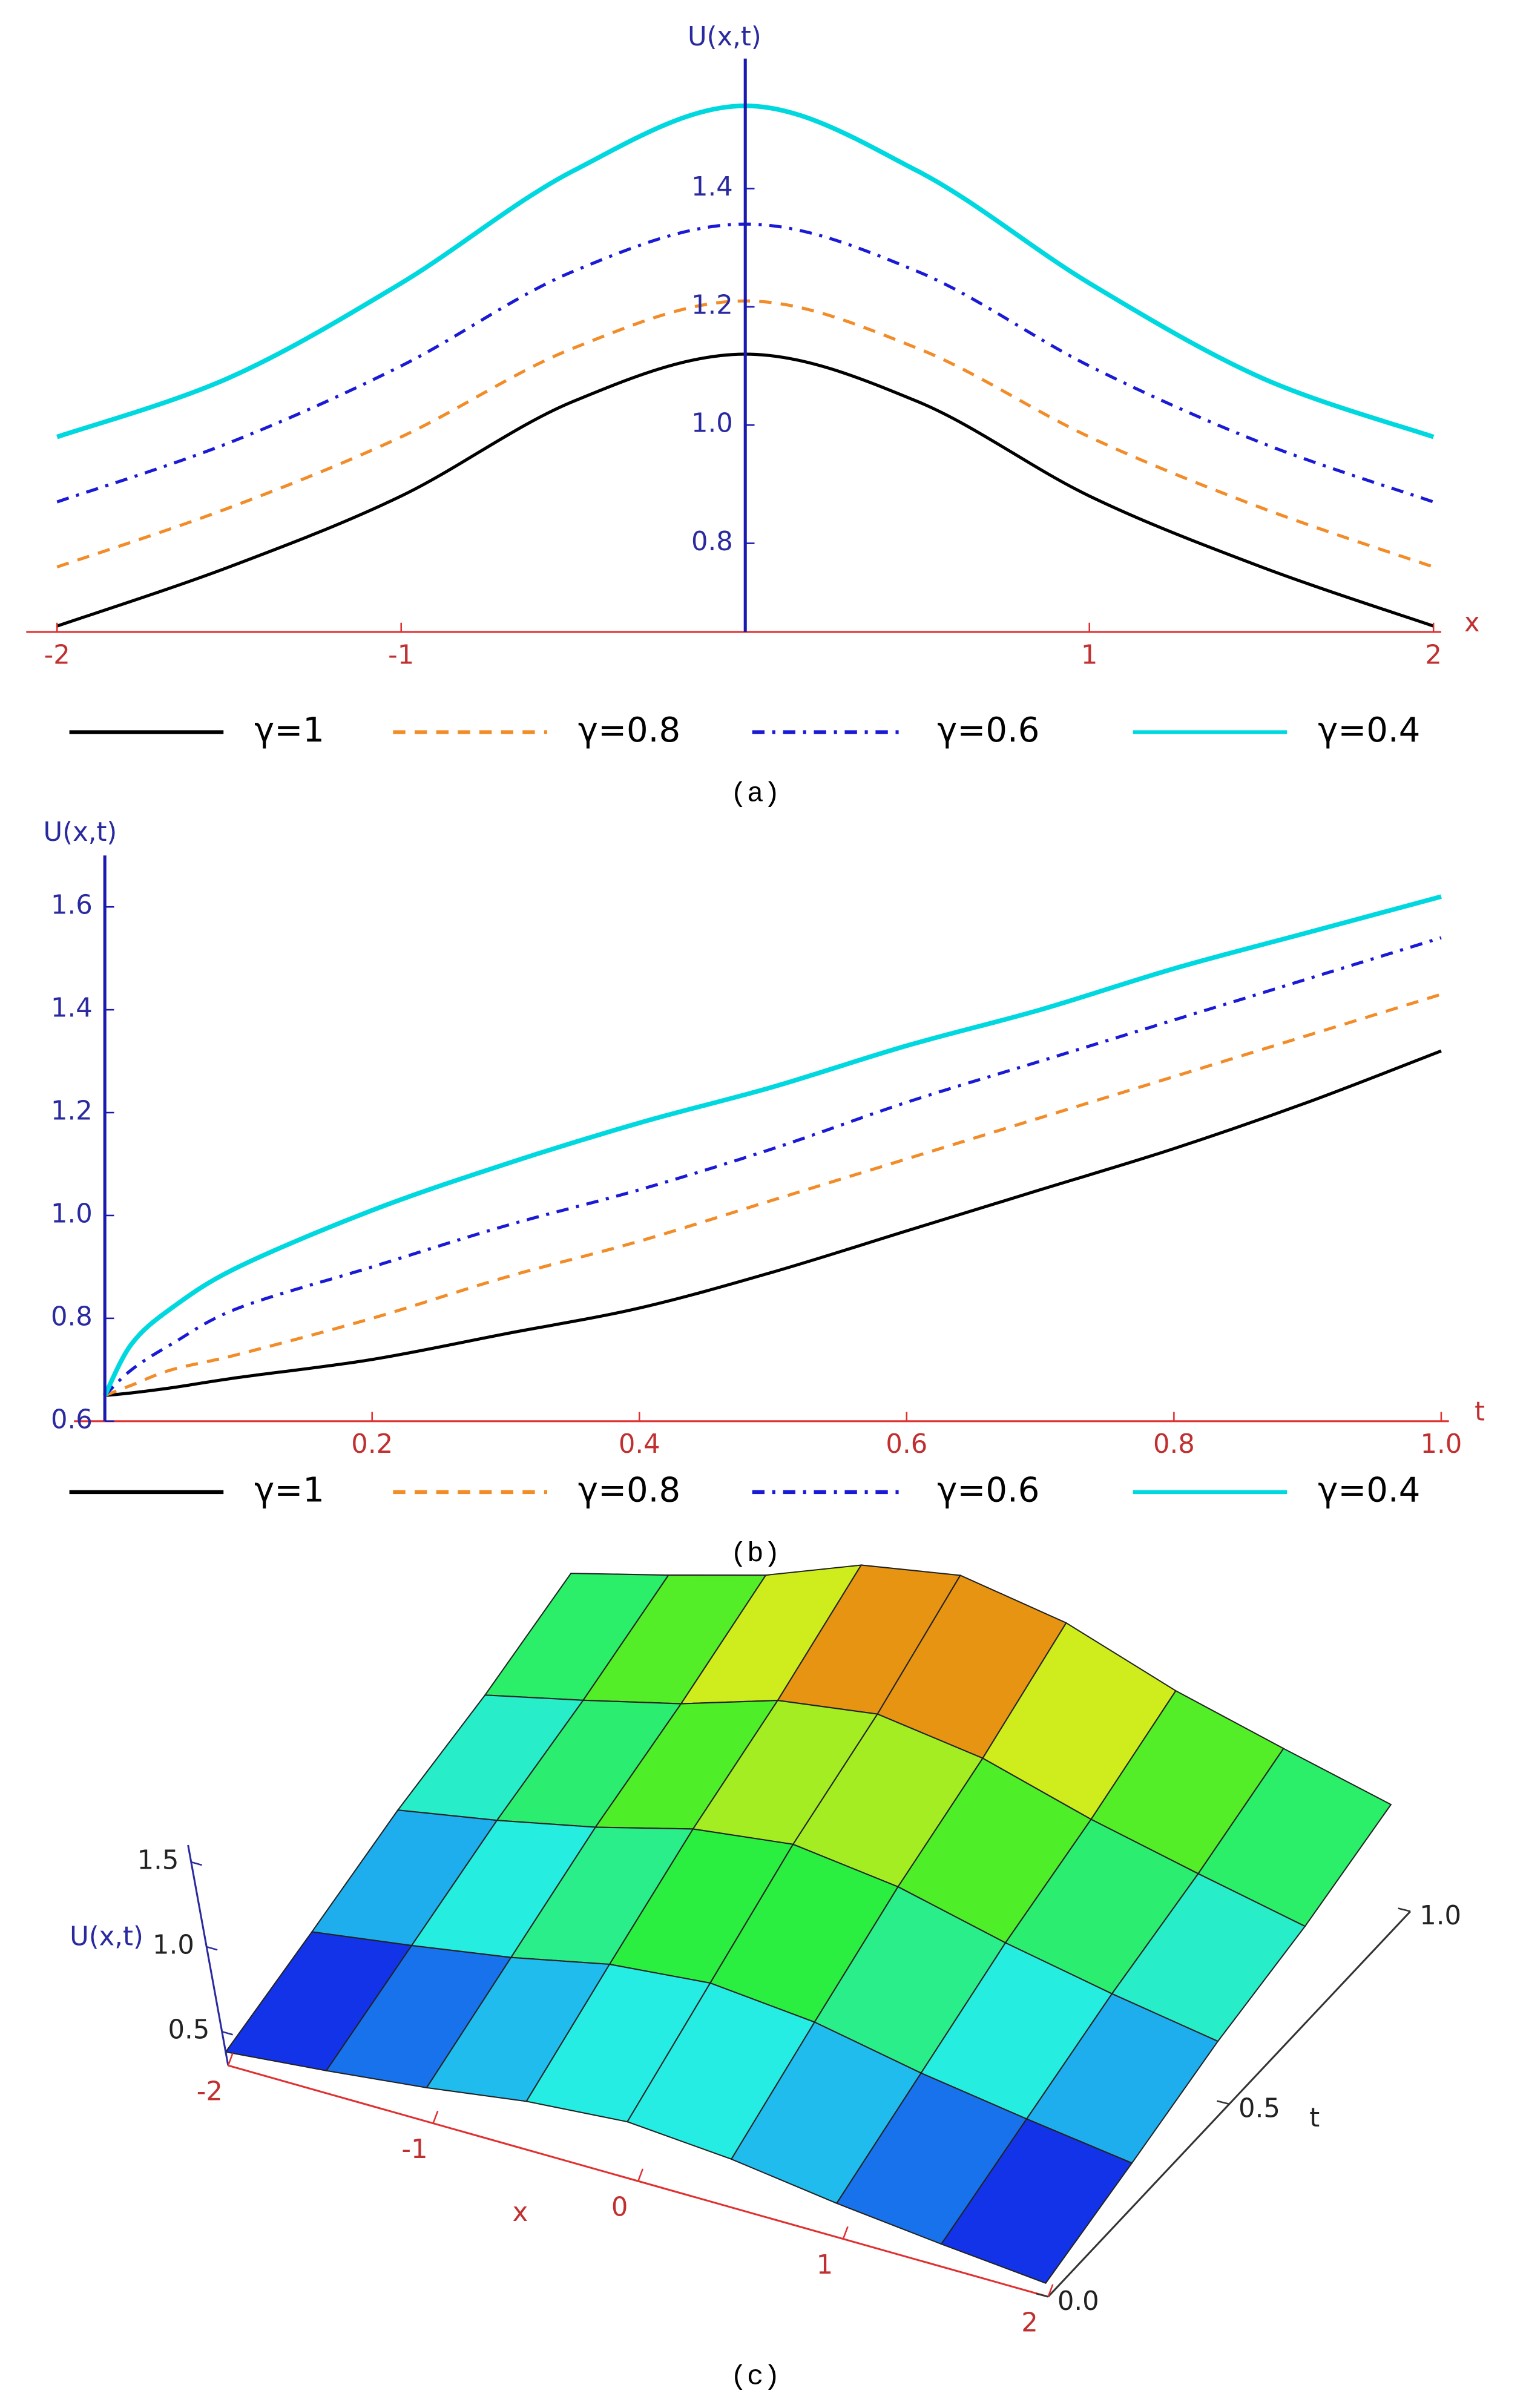  Describe the element at coordinates (1259, 2109) in the screenshot. I see `t-tick-label: 0.5` at that location.